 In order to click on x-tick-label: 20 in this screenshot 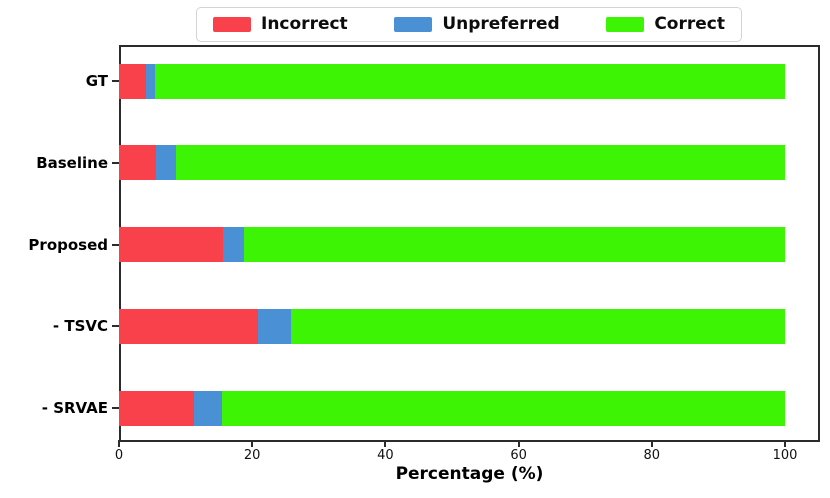, I will do `click(252, 455)`.